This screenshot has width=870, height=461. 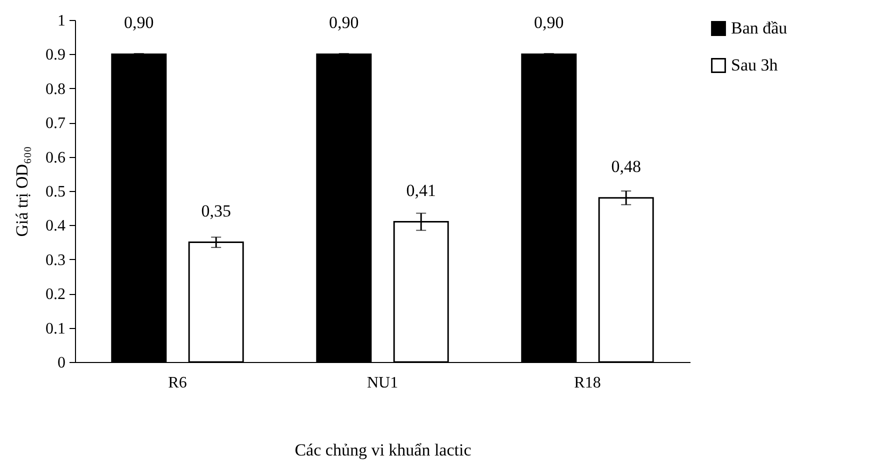 What do you see at coordinates (382, 383) in the screenshot?
I see `x-tick-label: NU1` at bounding box center [382, 383].